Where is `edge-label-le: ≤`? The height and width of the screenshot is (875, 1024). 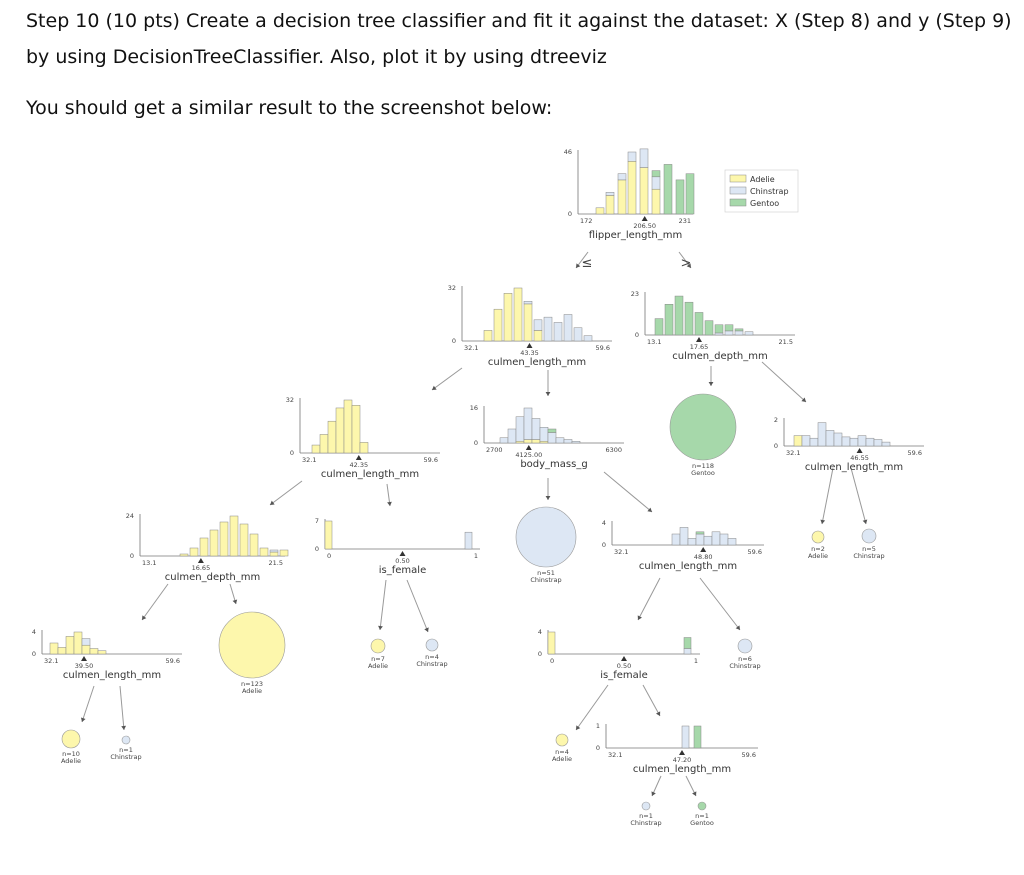 edge-label-le: ≤ is located at coordinates (587, 263).